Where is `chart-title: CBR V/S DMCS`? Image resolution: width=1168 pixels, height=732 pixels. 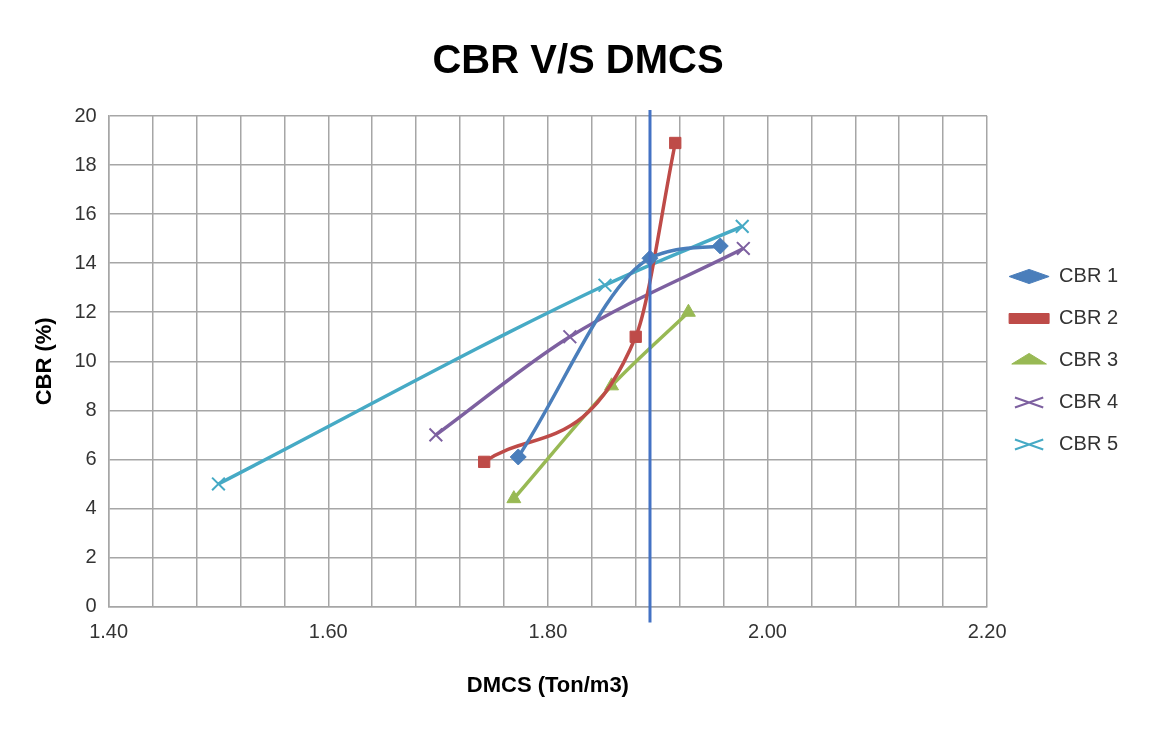
chart-title: CBR V/S DMCS is located at coordinates (578, 59).